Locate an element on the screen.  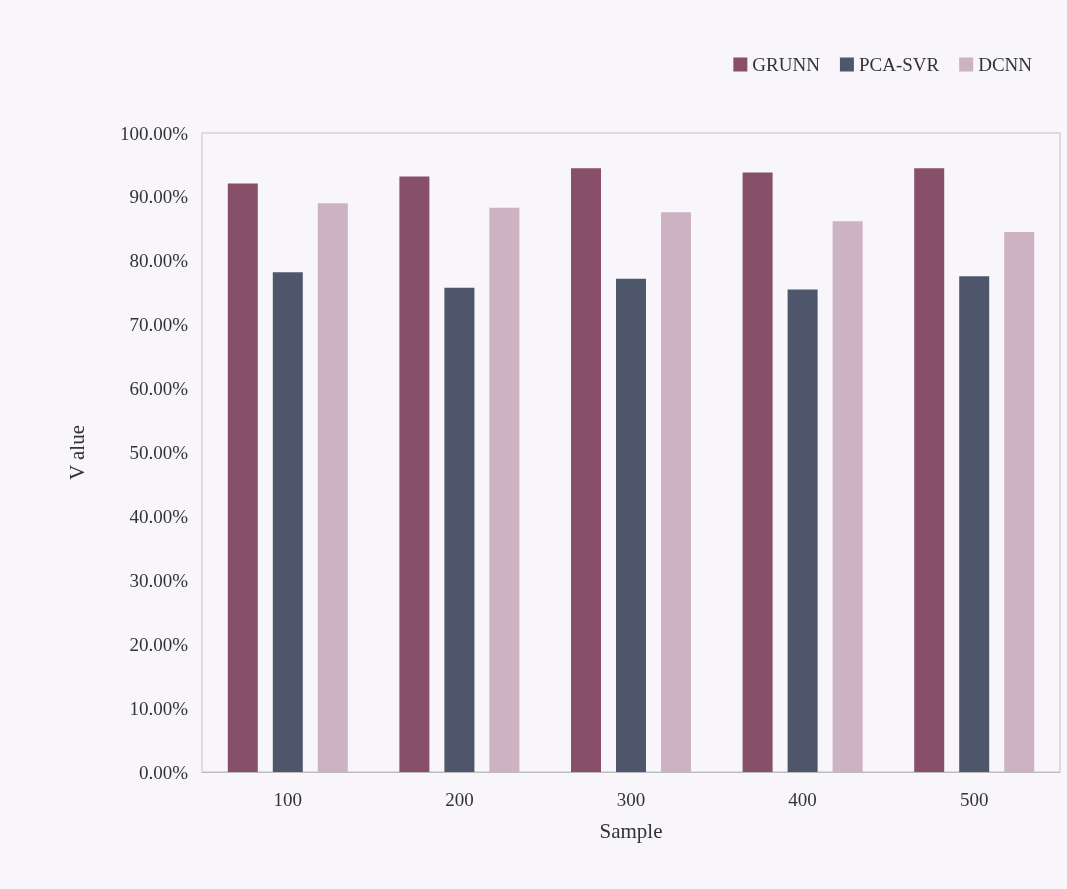
y-tick-label: 60.00% is located at coordinates (159, 389).